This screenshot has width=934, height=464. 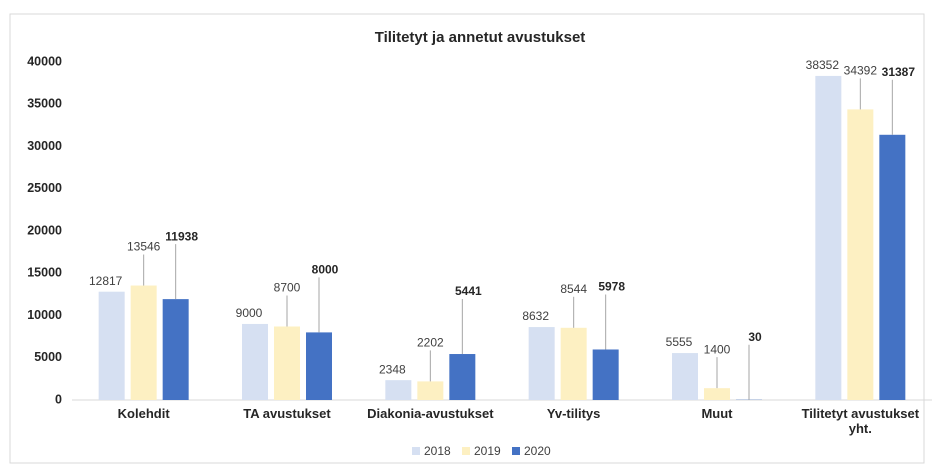 What do you see at coordinates (755, 337) in the screenshot?
I see `data-label: 30` at bounding box center [755, 337].